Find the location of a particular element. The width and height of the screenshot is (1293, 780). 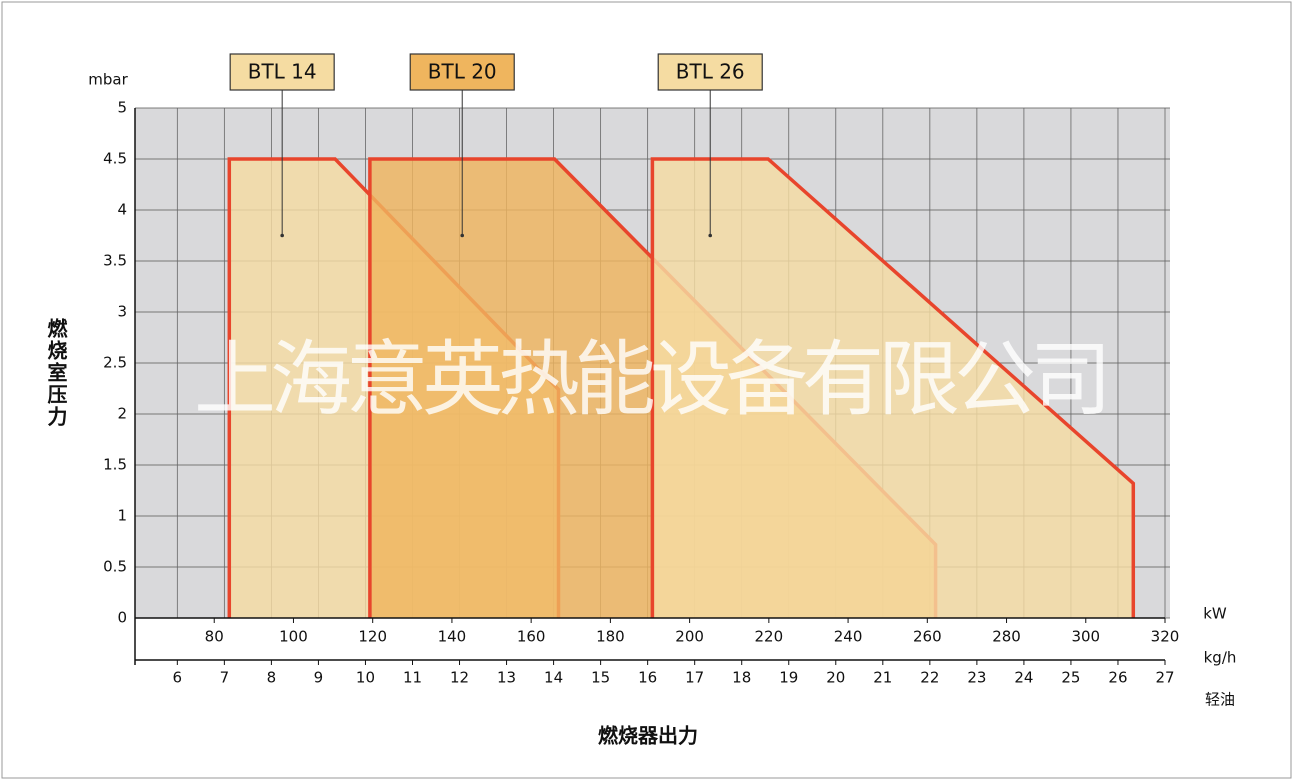

x-tick-label: 320 is located at coordinates (1165, 637).